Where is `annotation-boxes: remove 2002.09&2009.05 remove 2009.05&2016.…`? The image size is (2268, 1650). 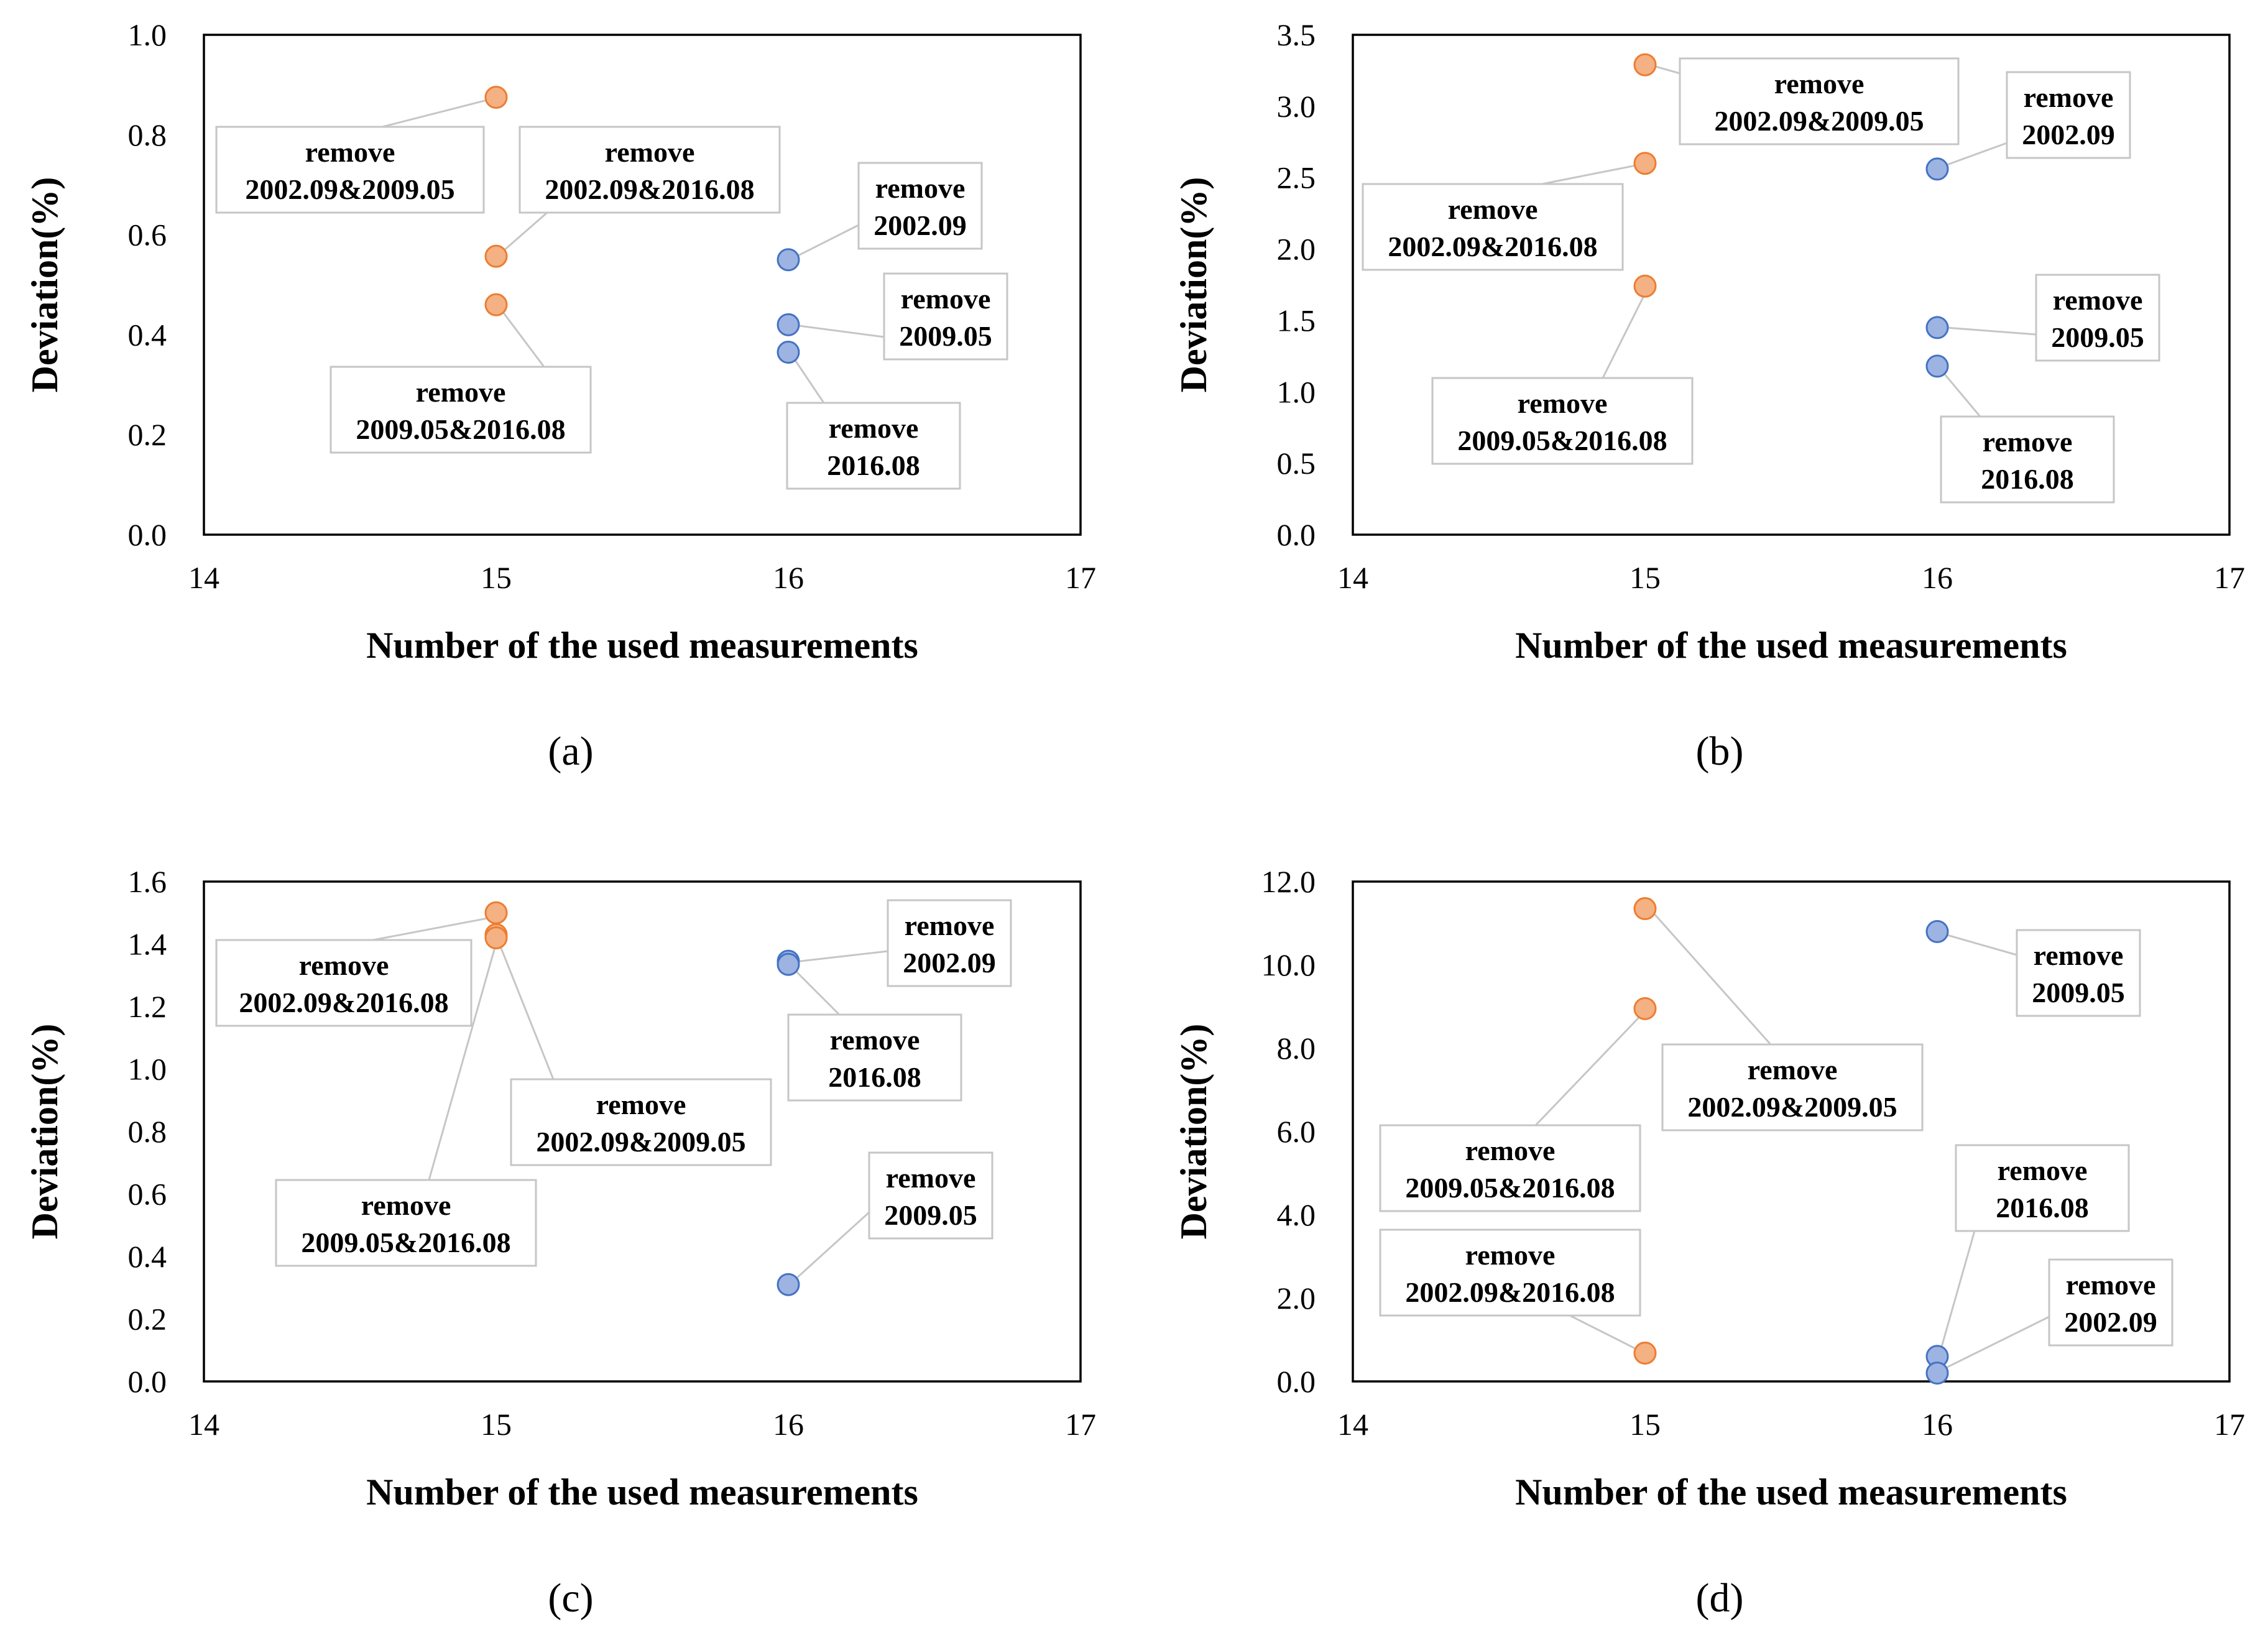
annotation-boxes: remove 2002.09&2009.05 remove 2009.05&2016.… is located at coordinates (1776, 1138).